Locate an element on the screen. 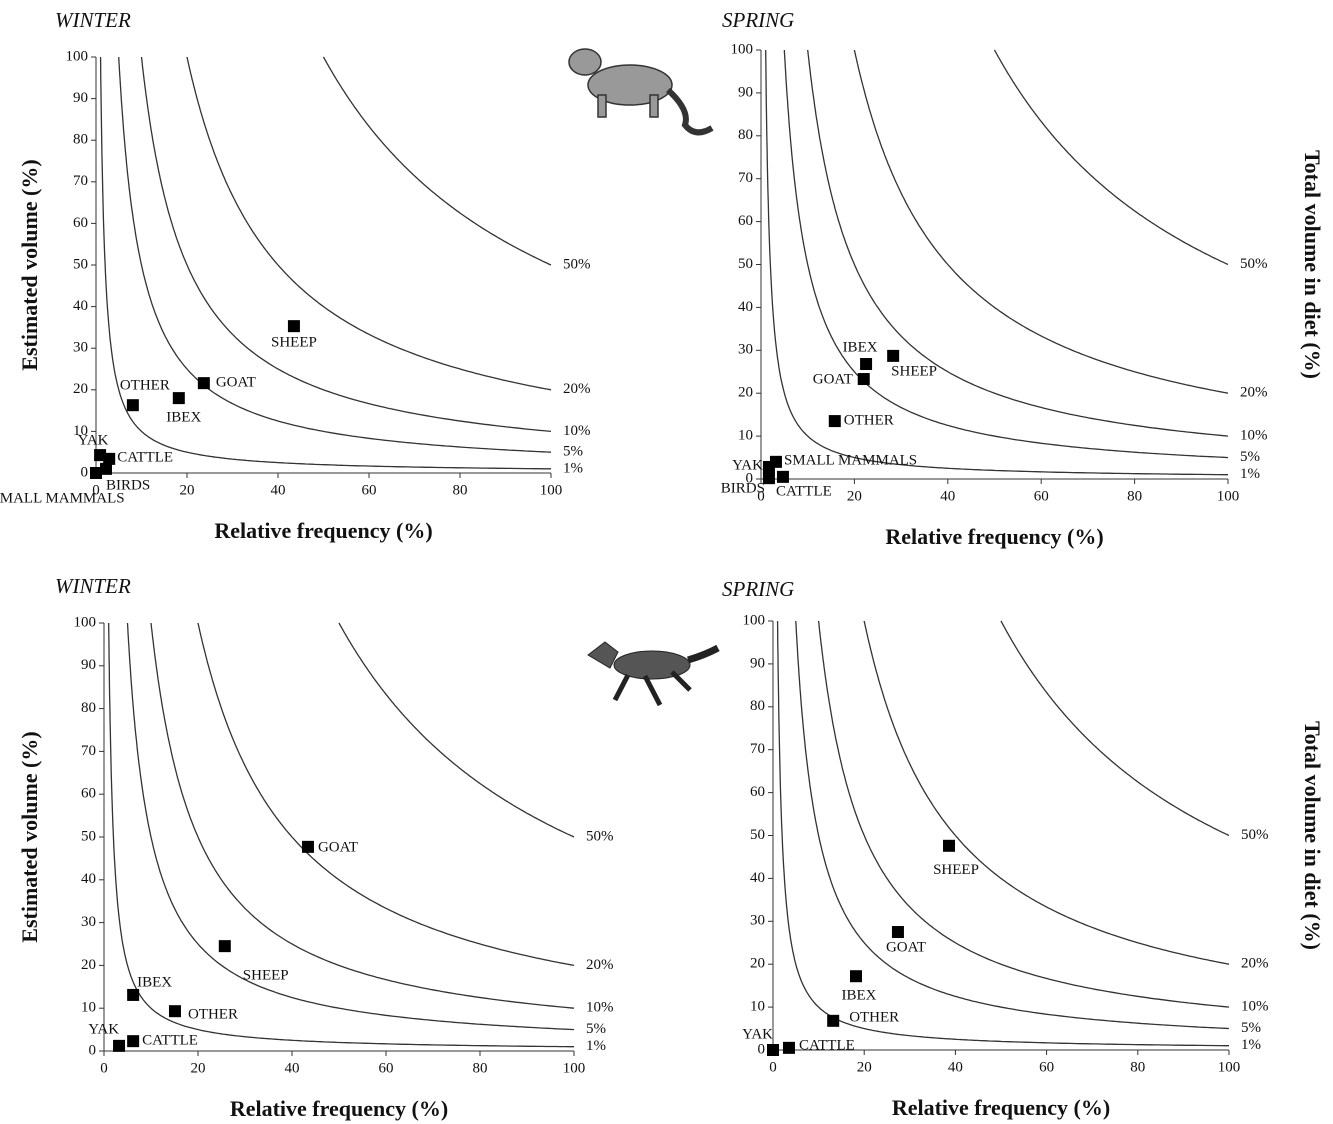 The height and width of the screenshot is (1124, 1333). y-axis-label: Estimated volume (%) is located at coordinates (29, 836).